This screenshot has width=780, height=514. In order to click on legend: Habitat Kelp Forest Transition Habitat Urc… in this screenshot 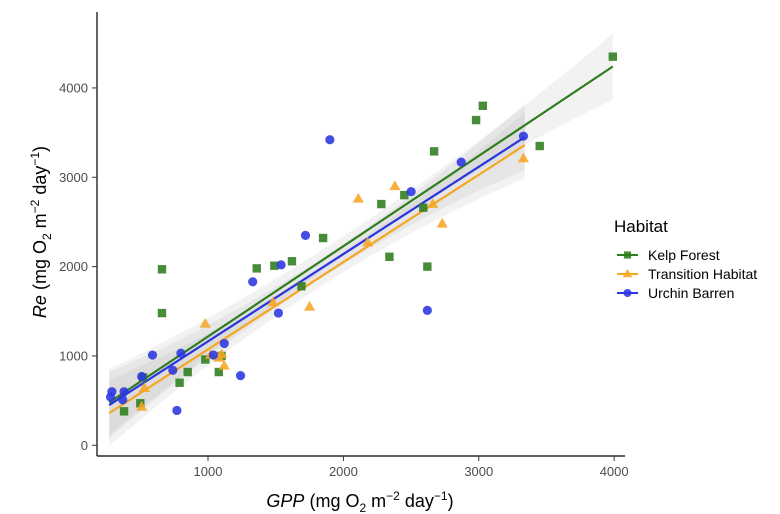, I will do `click(685, 259)`.